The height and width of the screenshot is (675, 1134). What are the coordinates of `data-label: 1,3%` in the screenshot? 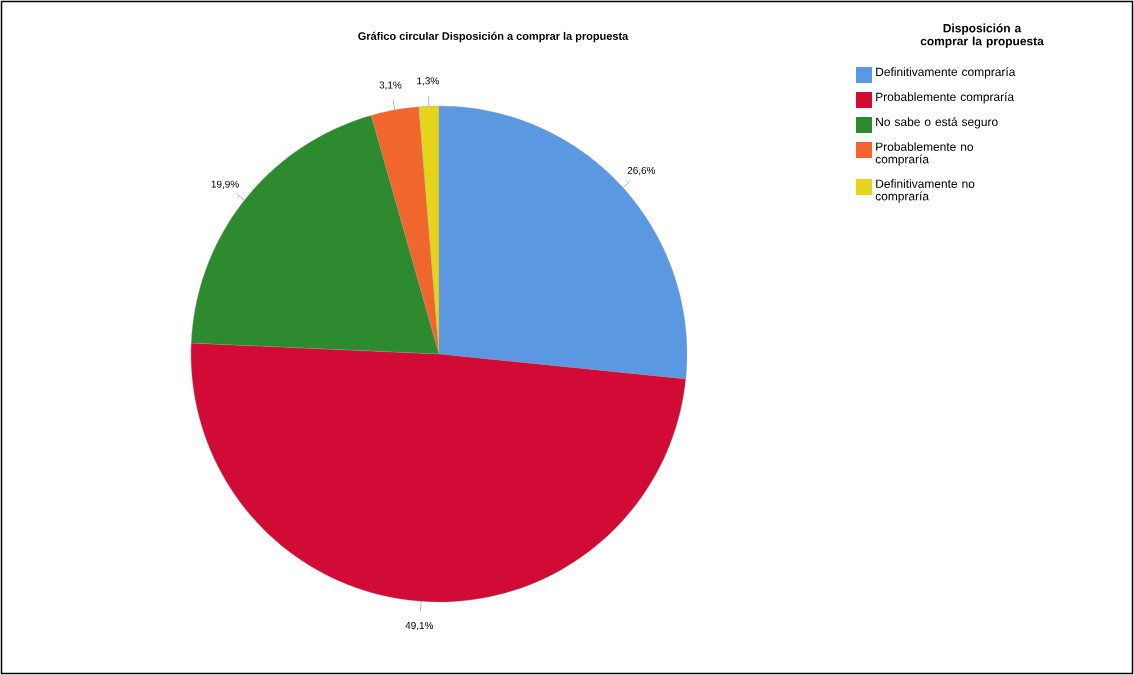 It's located at (428, 81).